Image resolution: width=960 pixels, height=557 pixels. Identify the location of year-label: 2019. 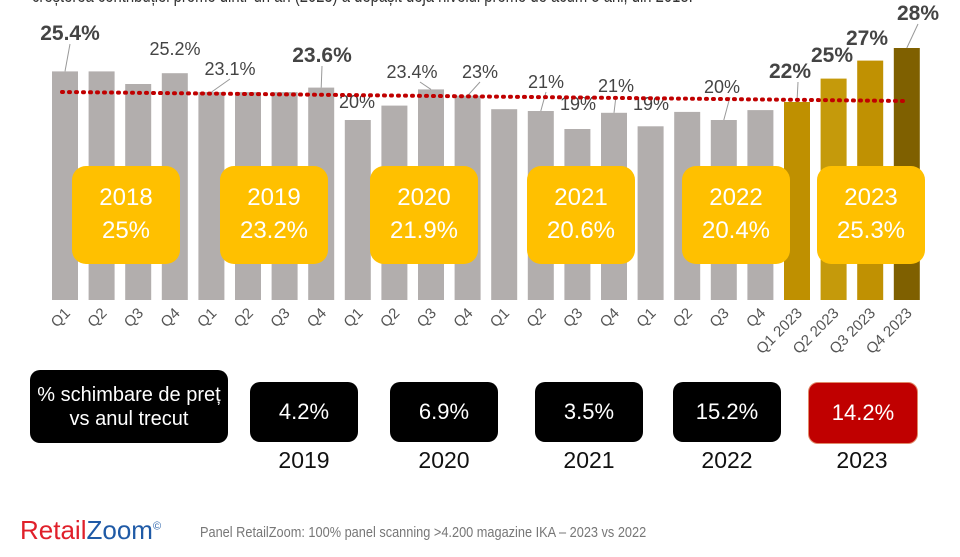
(274, 197).